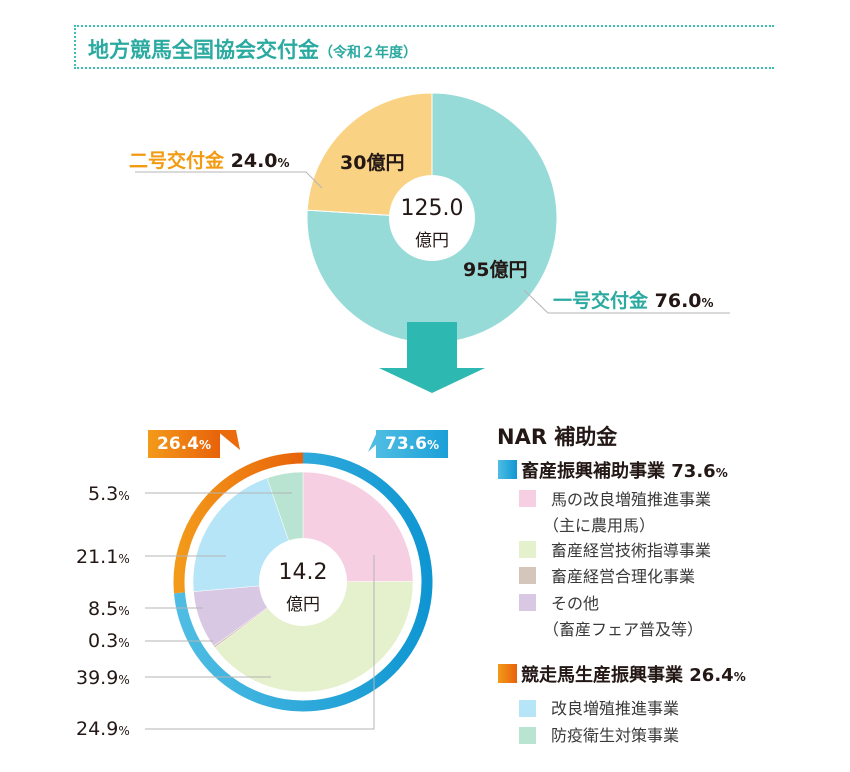 Image resolution: width=850 pixels, height=772 pixels. I want to click on upper-pie-center-hole, so click(432, 218).